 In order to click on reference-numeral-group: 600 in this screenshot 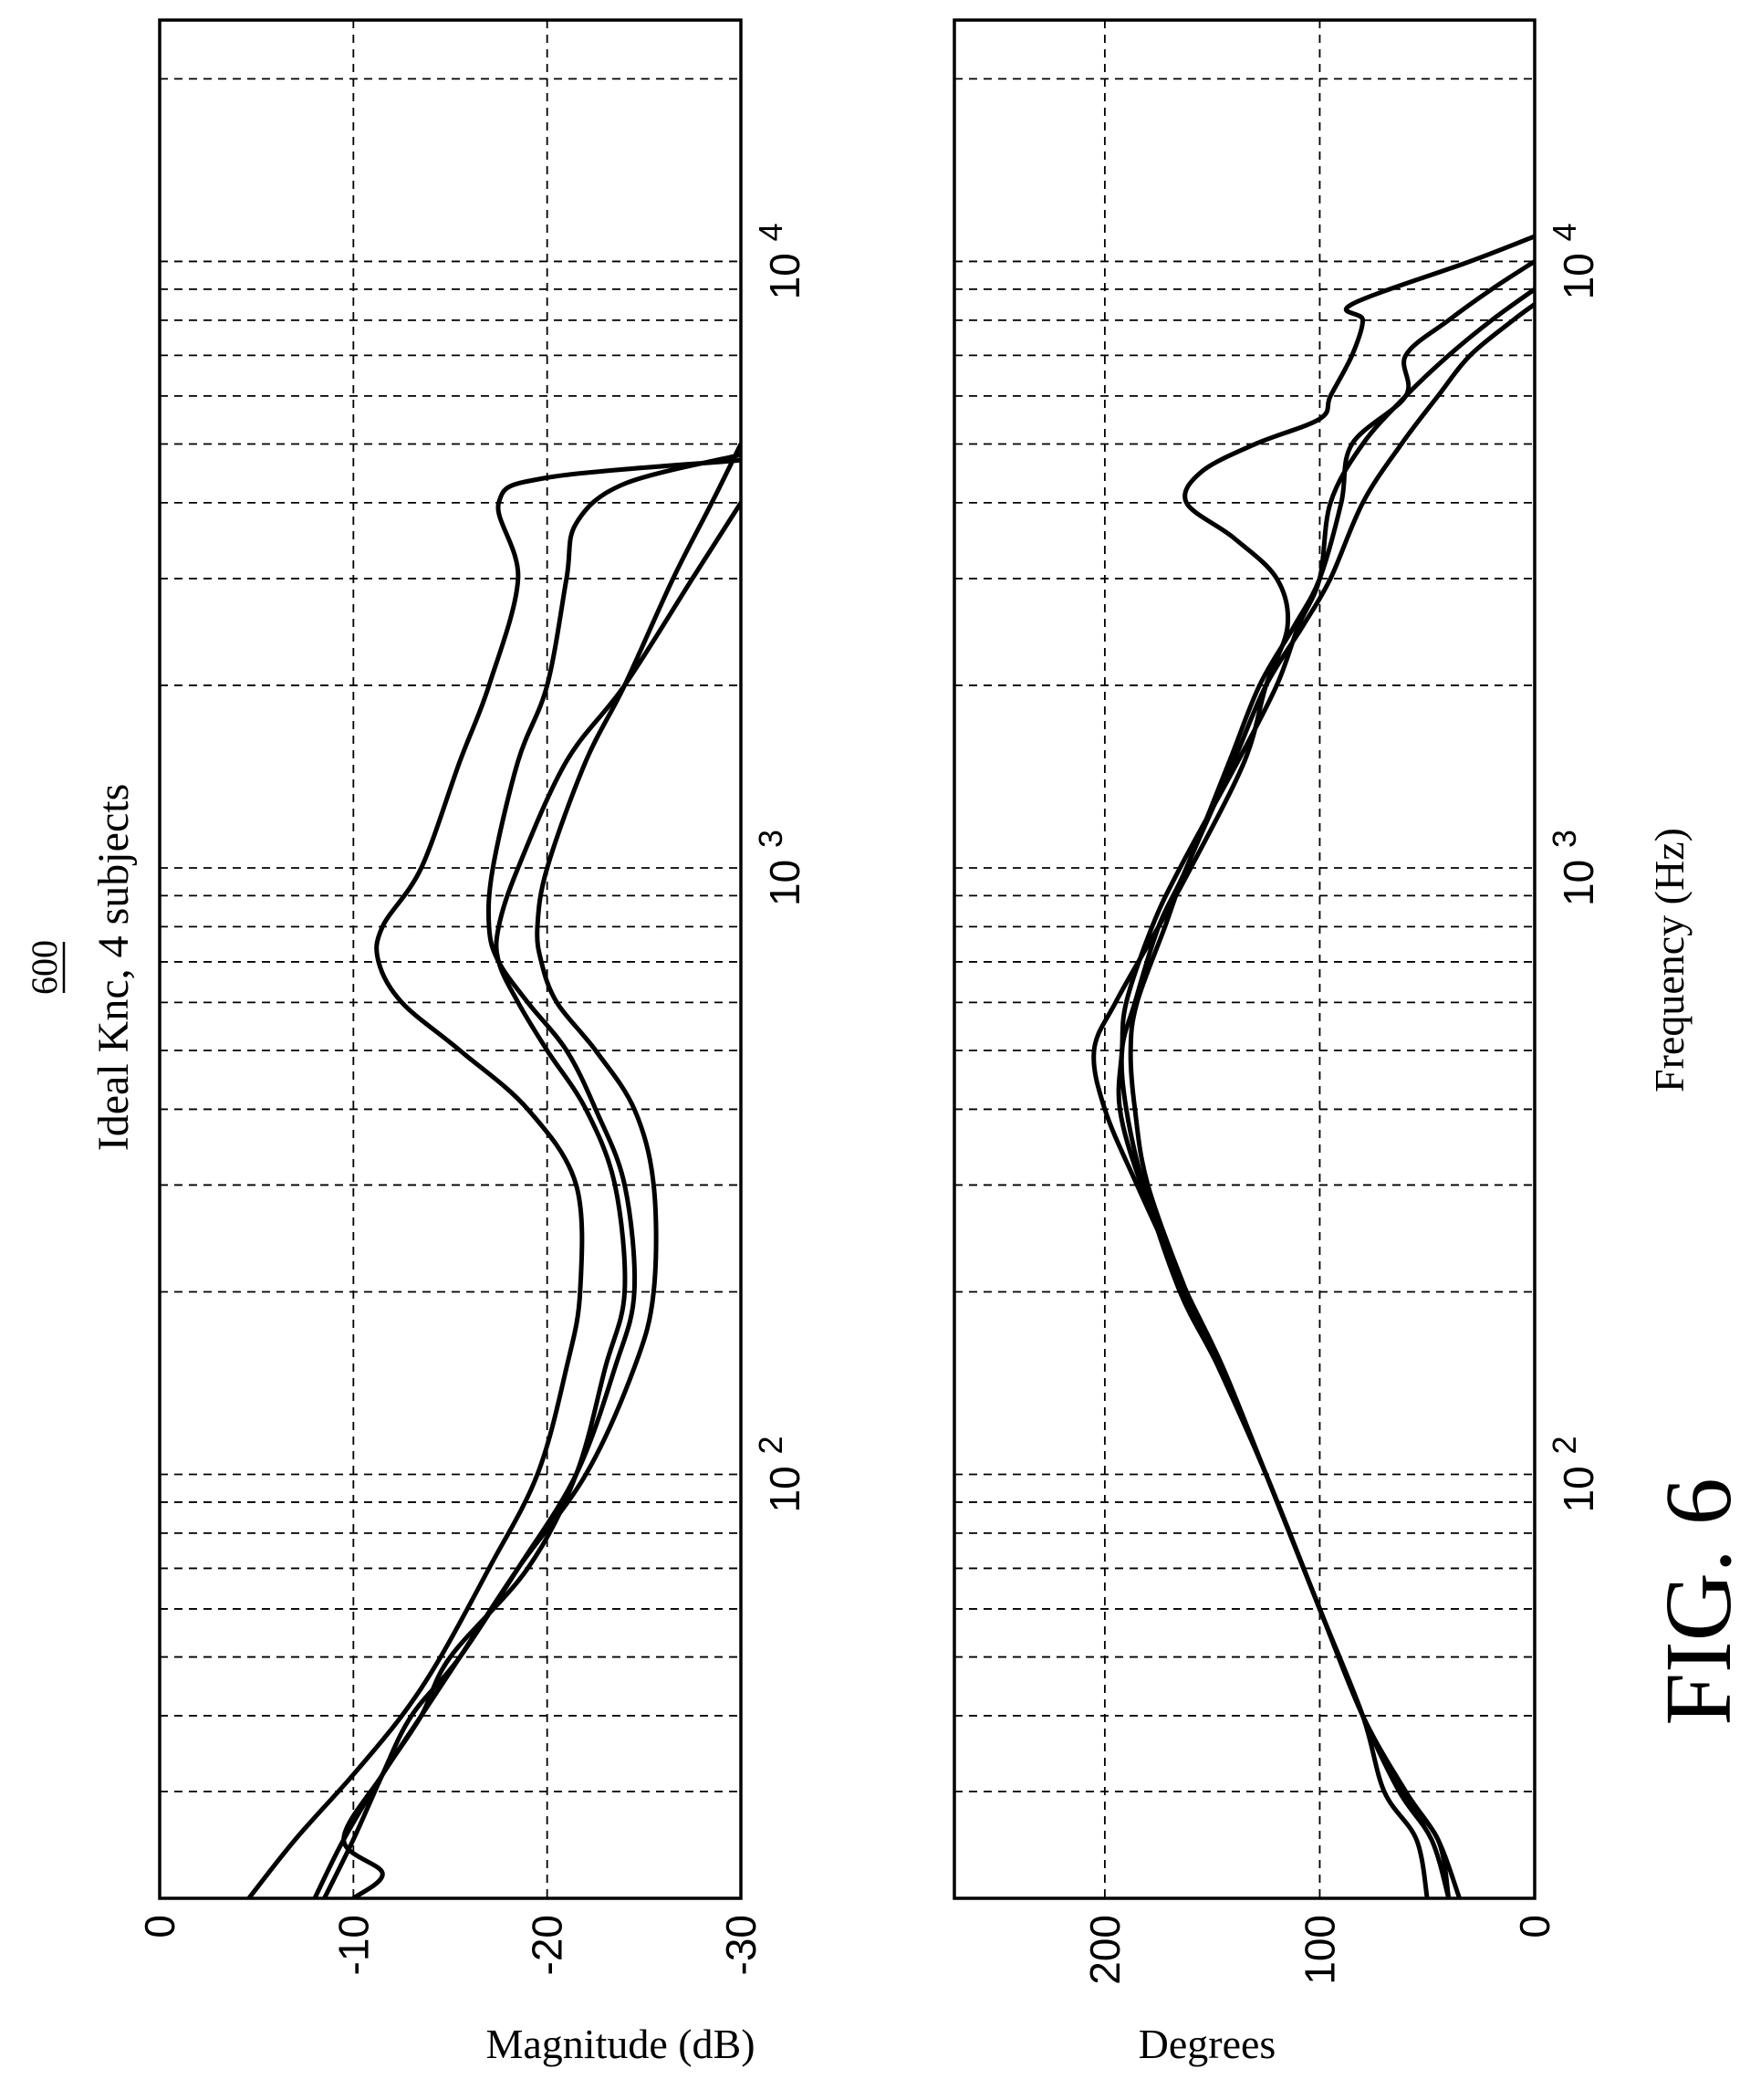, I will do `click(45, 967)`.